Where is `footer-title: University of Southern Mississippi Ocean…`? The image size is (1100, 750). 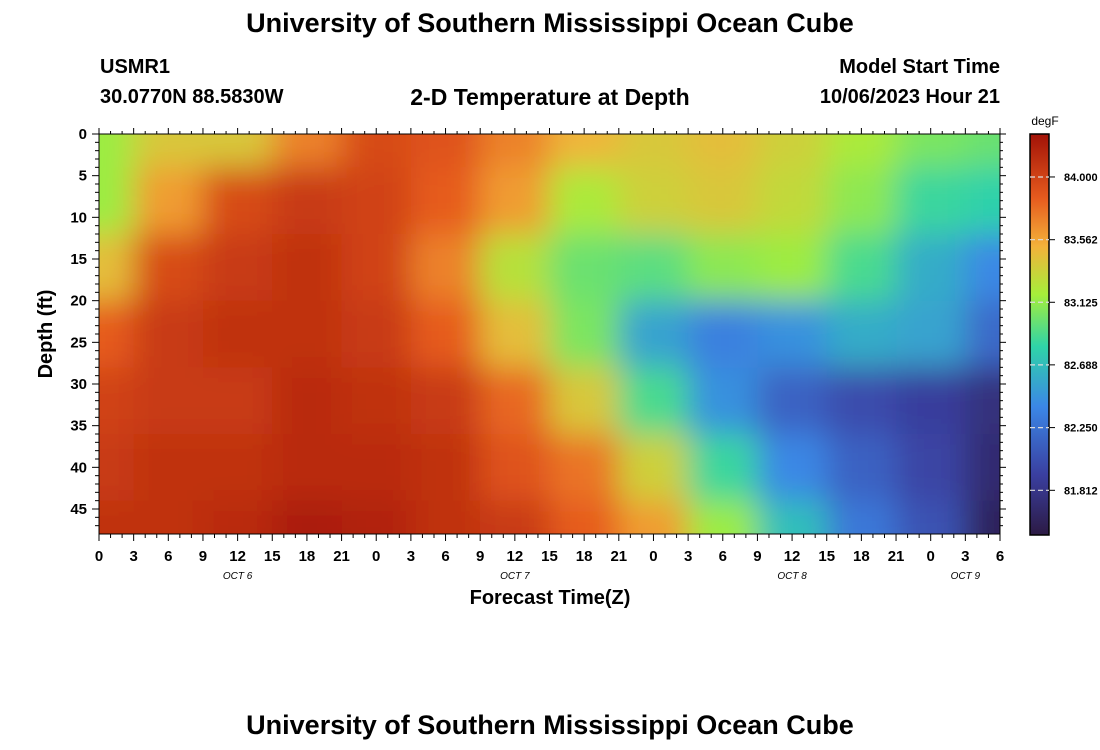
footer-title: University of Southern Mississippi Ocean… is located at coordinates (550, 725).